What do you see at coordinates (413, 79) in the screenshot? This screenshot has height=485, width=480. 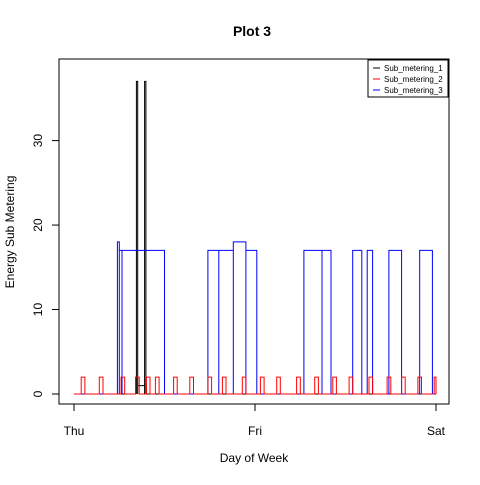 I see `legend-label-sub-metering-2: Sub_metering_2` at bounding box center [413, 79].